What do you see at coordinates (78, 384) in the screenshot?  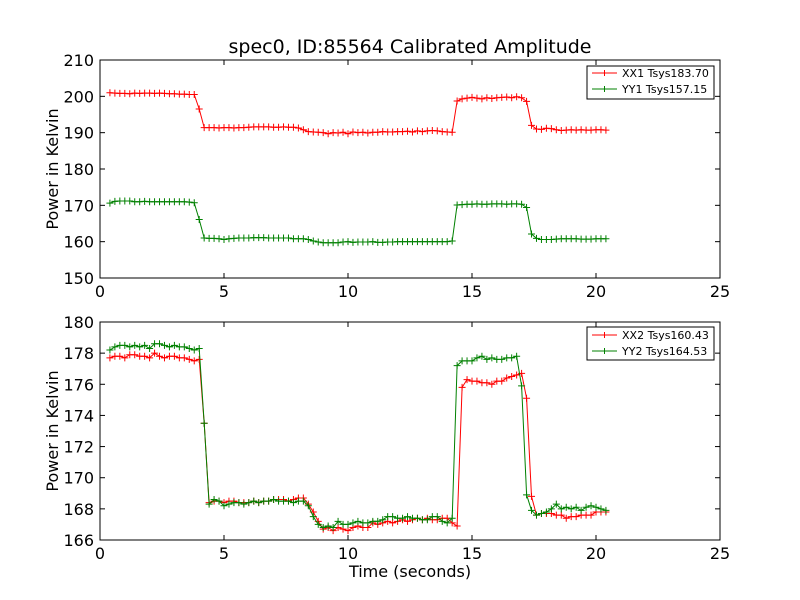 I see `y-tick-label: 176` at bounding box center [78, 384].